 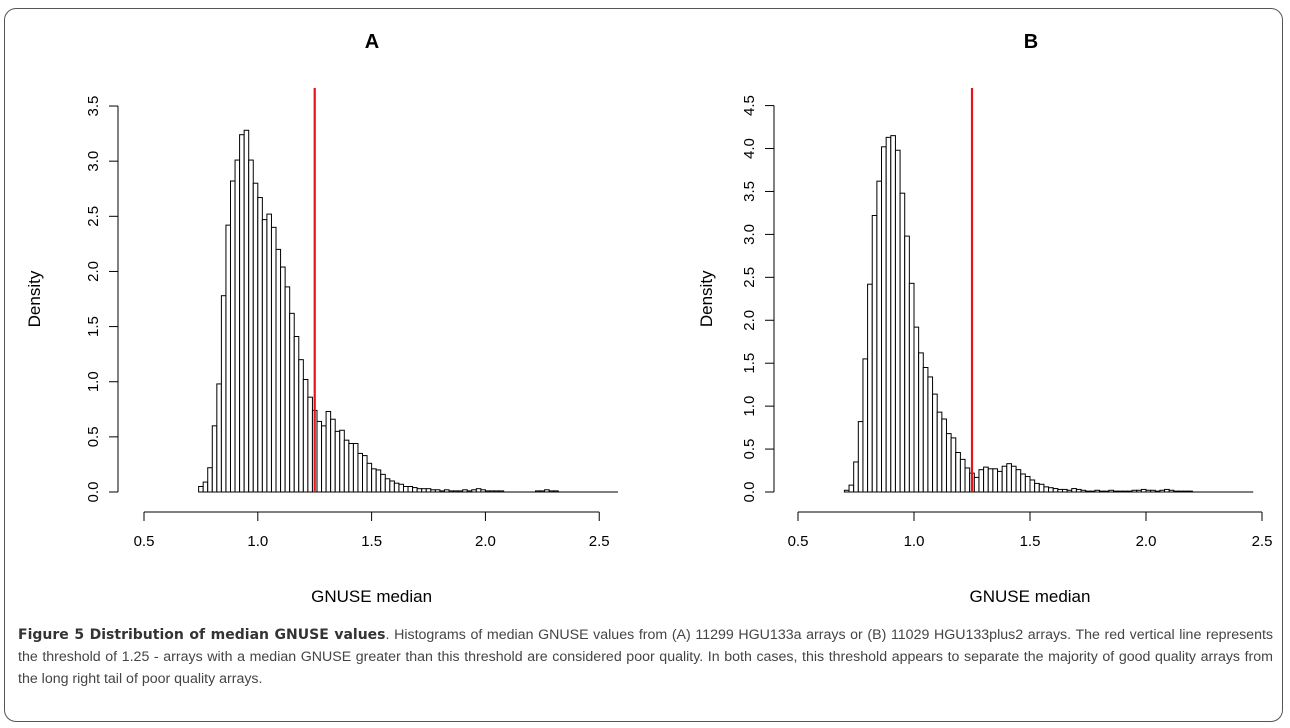 What do you see at coordinates (34, 298) in the screenshot?
I see `y-axis-label: Density` at bounding box center [34, 298].